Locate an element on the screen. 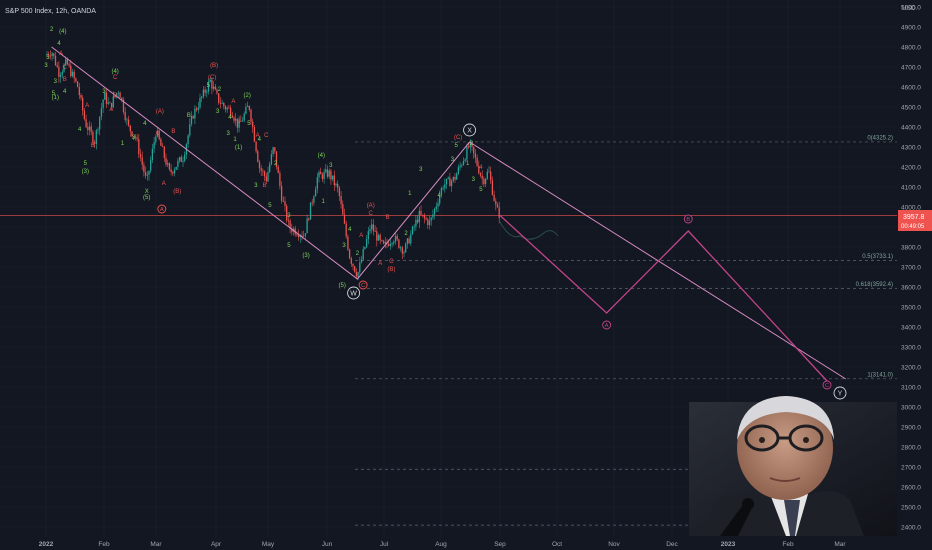  wave-label: 4 is located at coordinates (481, 168).